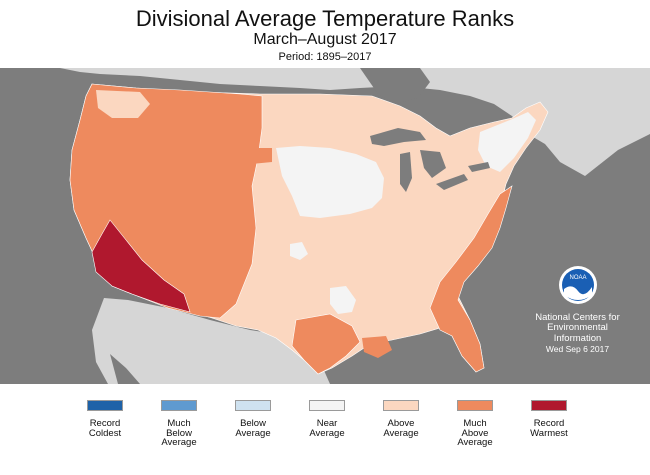 The height and width of the screenshot is (475, 650). What do you see at coordinates (452, 182) in the screenshot?
I see `lake-erie` at bounding box center [452, 182].